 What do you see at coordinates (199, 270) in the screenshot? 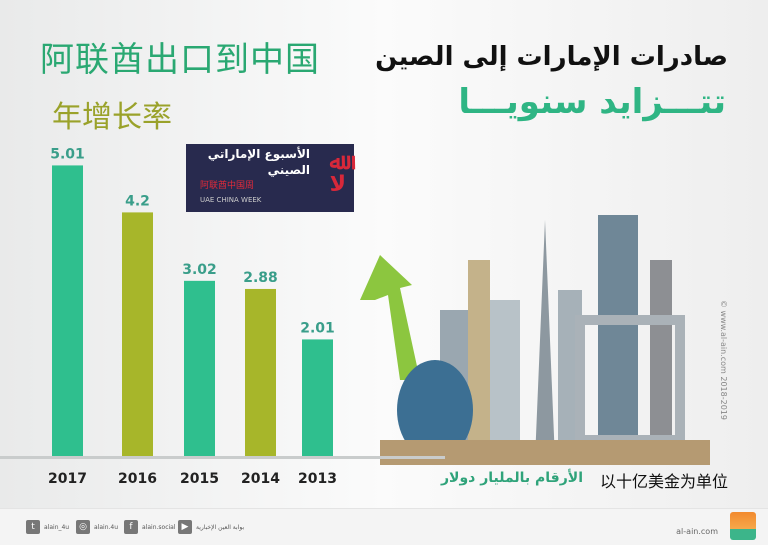
I see `data-label-2015: 3.02` at bounding box center [199, 270].